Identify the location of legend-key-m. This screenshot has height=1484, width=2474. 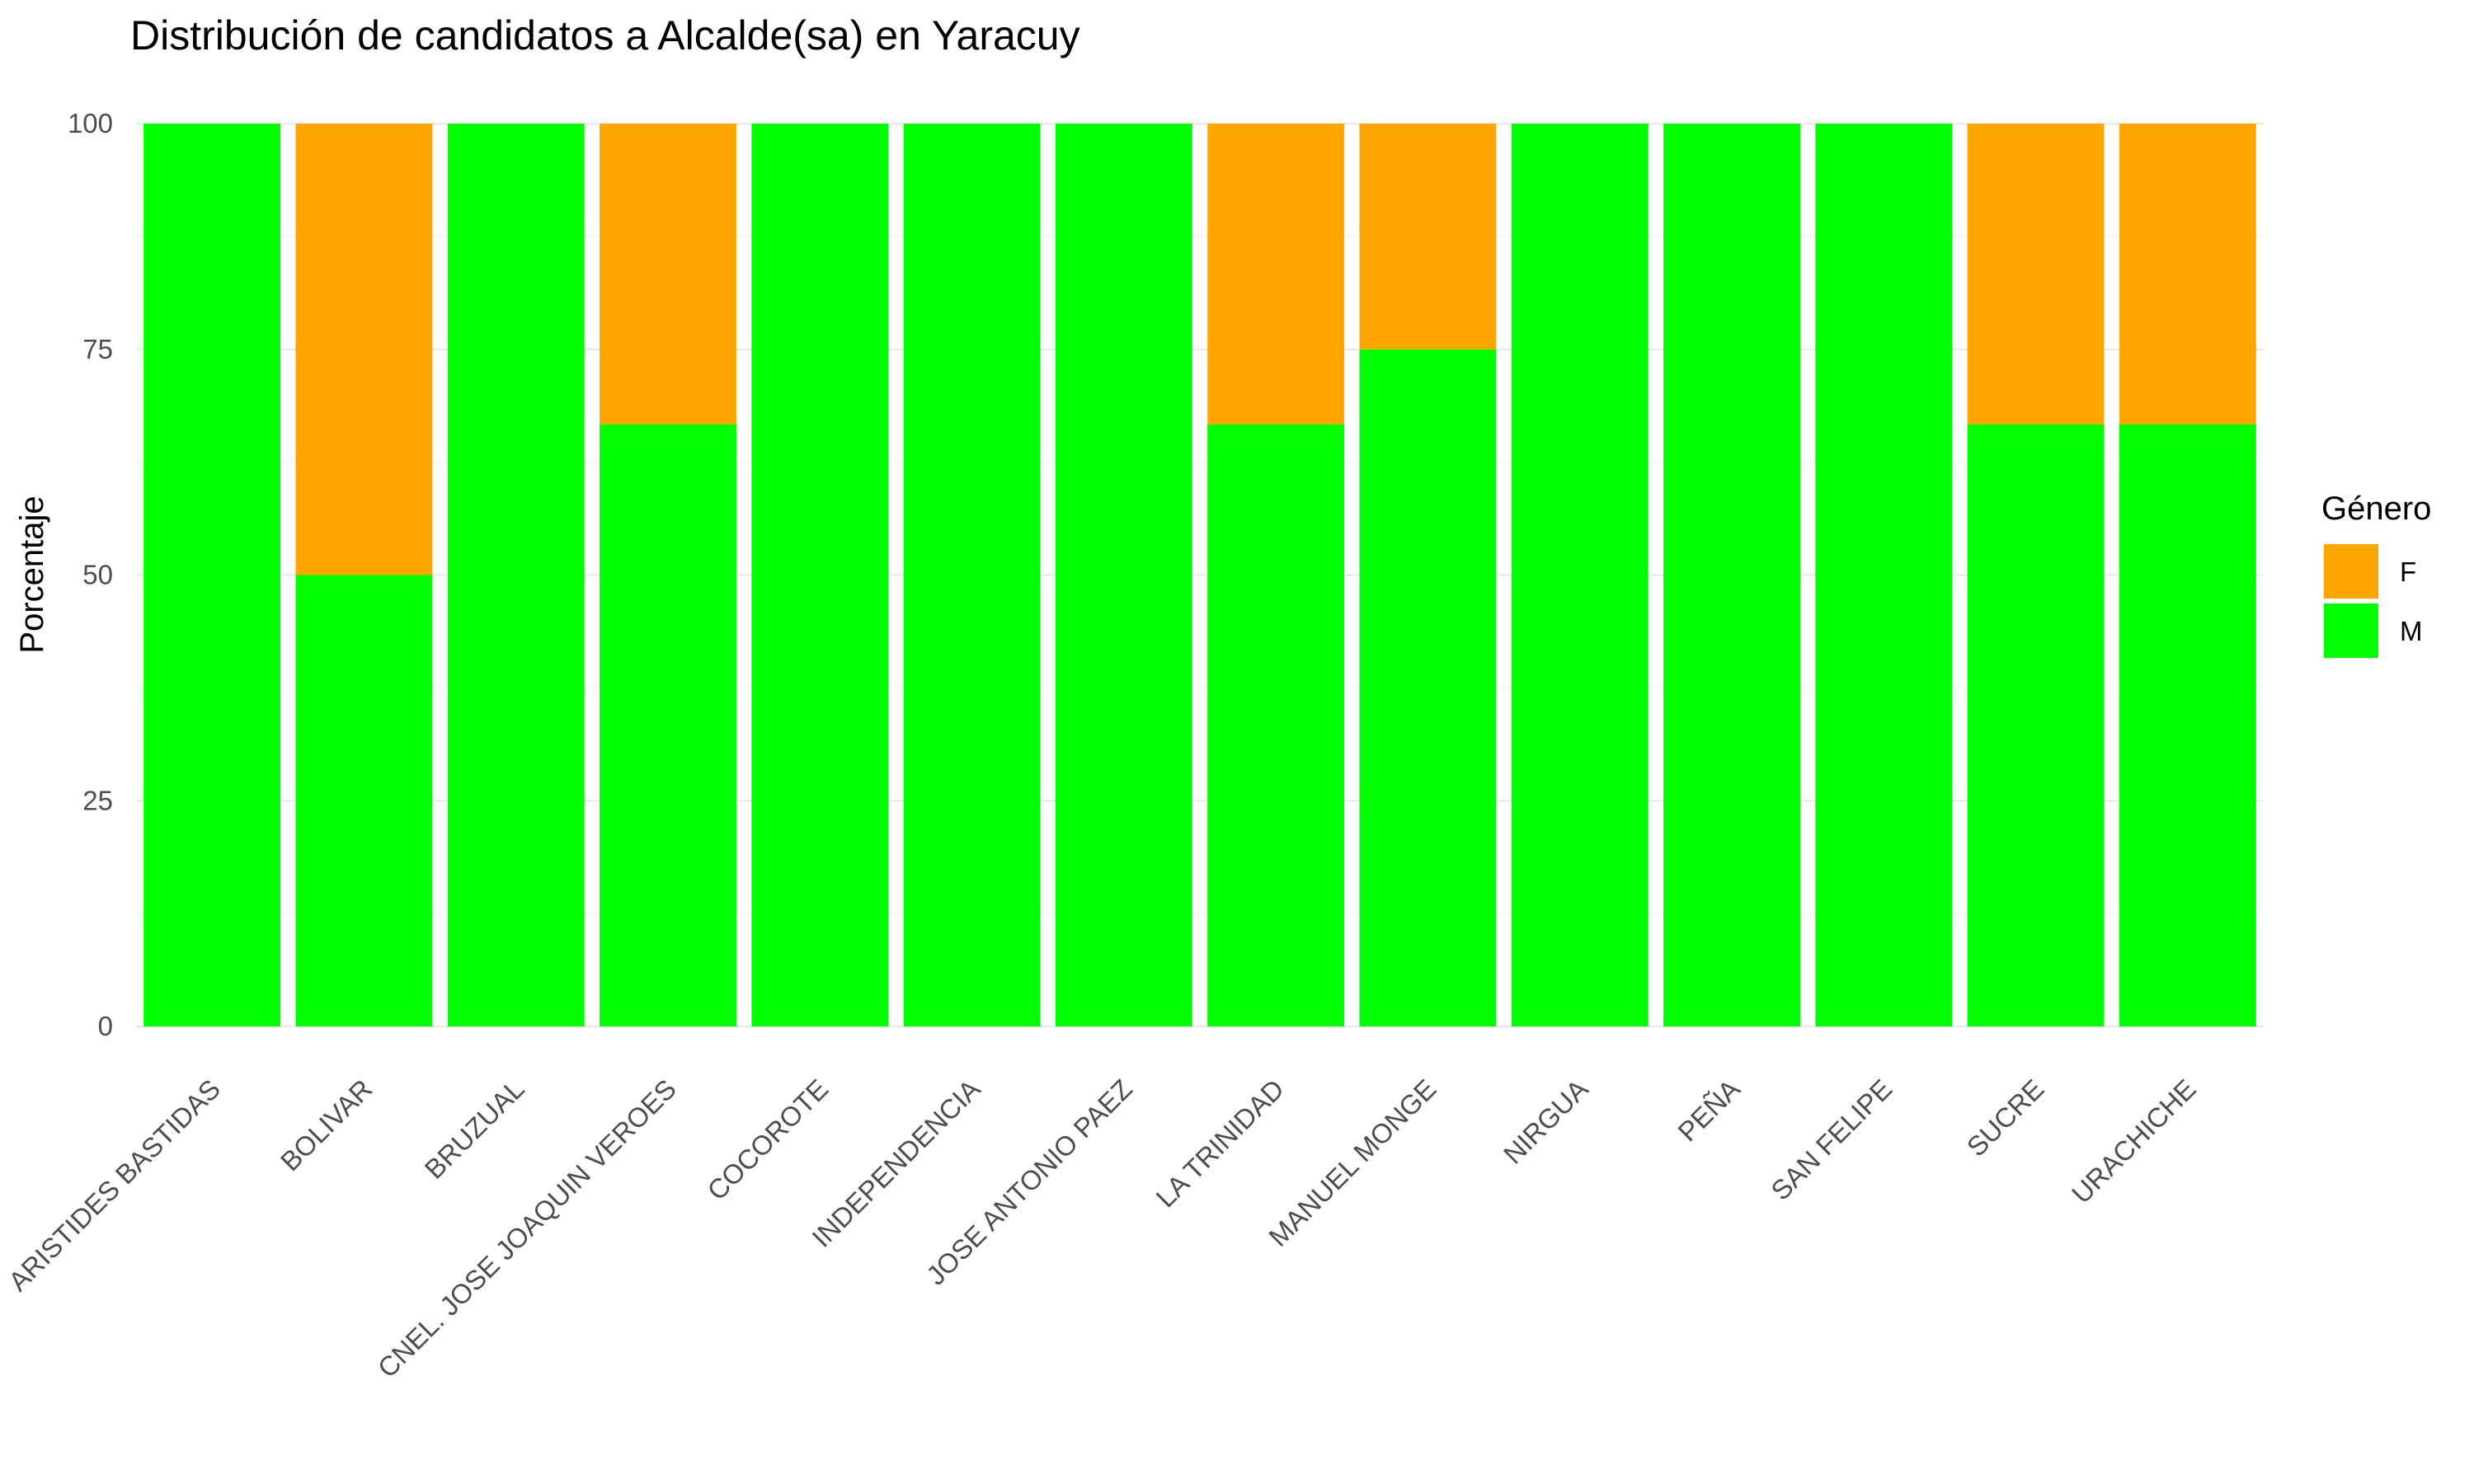
(2351, 630).